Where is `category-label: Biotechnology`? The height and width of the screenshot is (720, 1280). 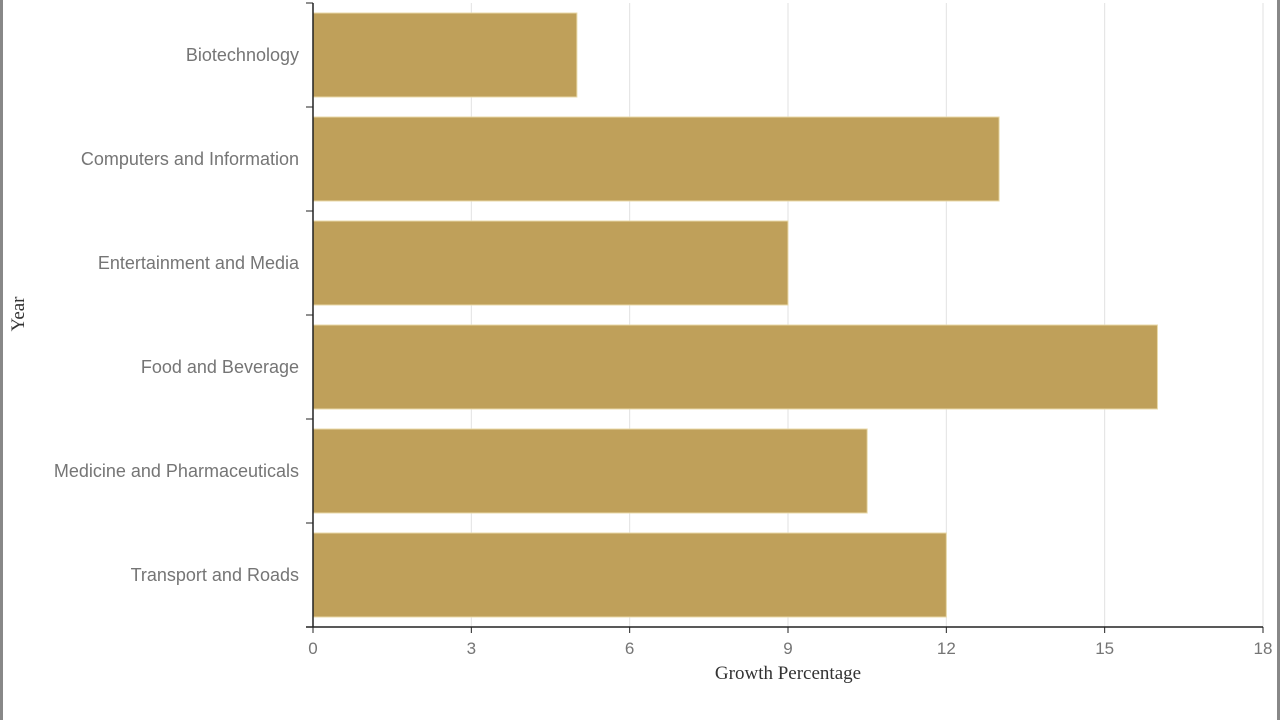
category-label: Biotechnology is located at coordinates (242, 55).